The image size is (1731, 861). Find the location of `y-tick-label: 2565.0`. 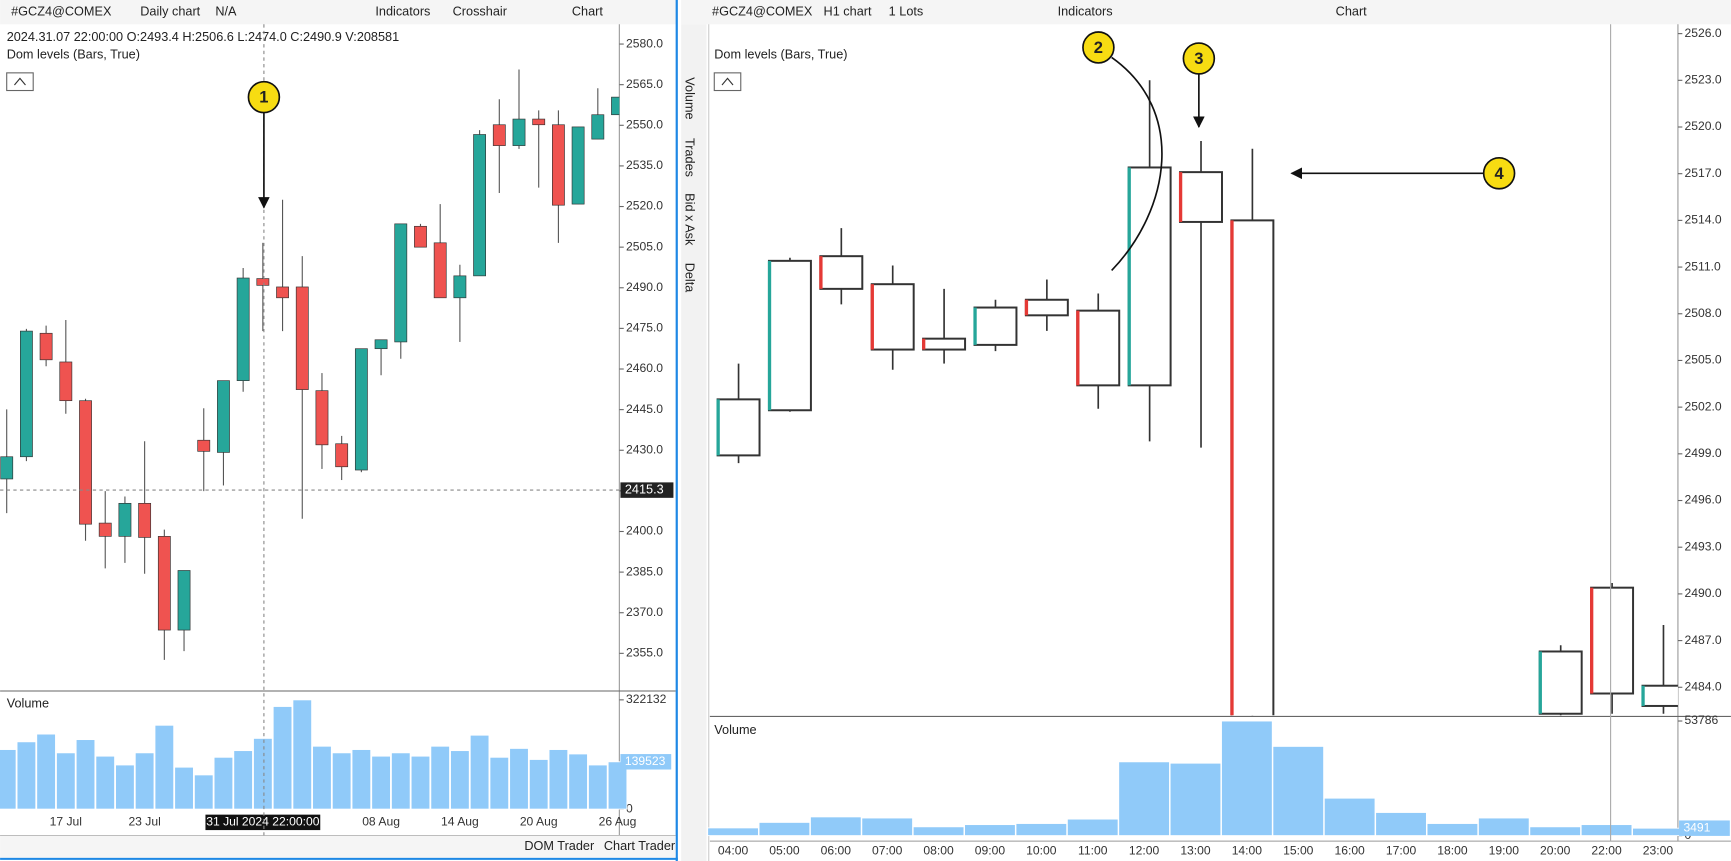

y-tick-label: 2565.0 is located at coordinates (644, 84).